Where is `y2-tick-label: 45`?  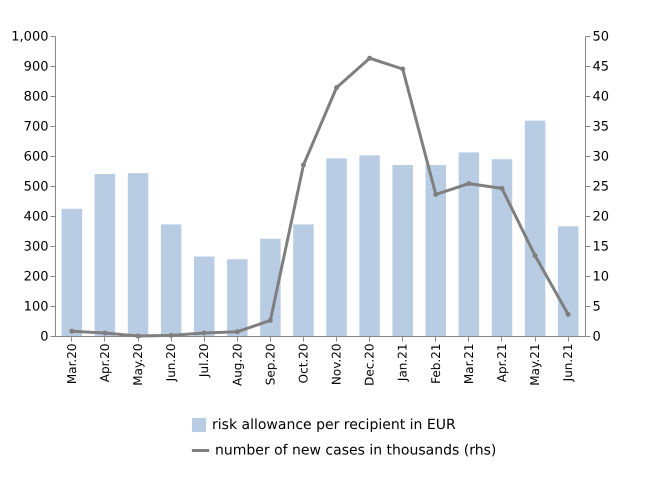
y2-tick-label: 45 is located at coordinates (601, 67).